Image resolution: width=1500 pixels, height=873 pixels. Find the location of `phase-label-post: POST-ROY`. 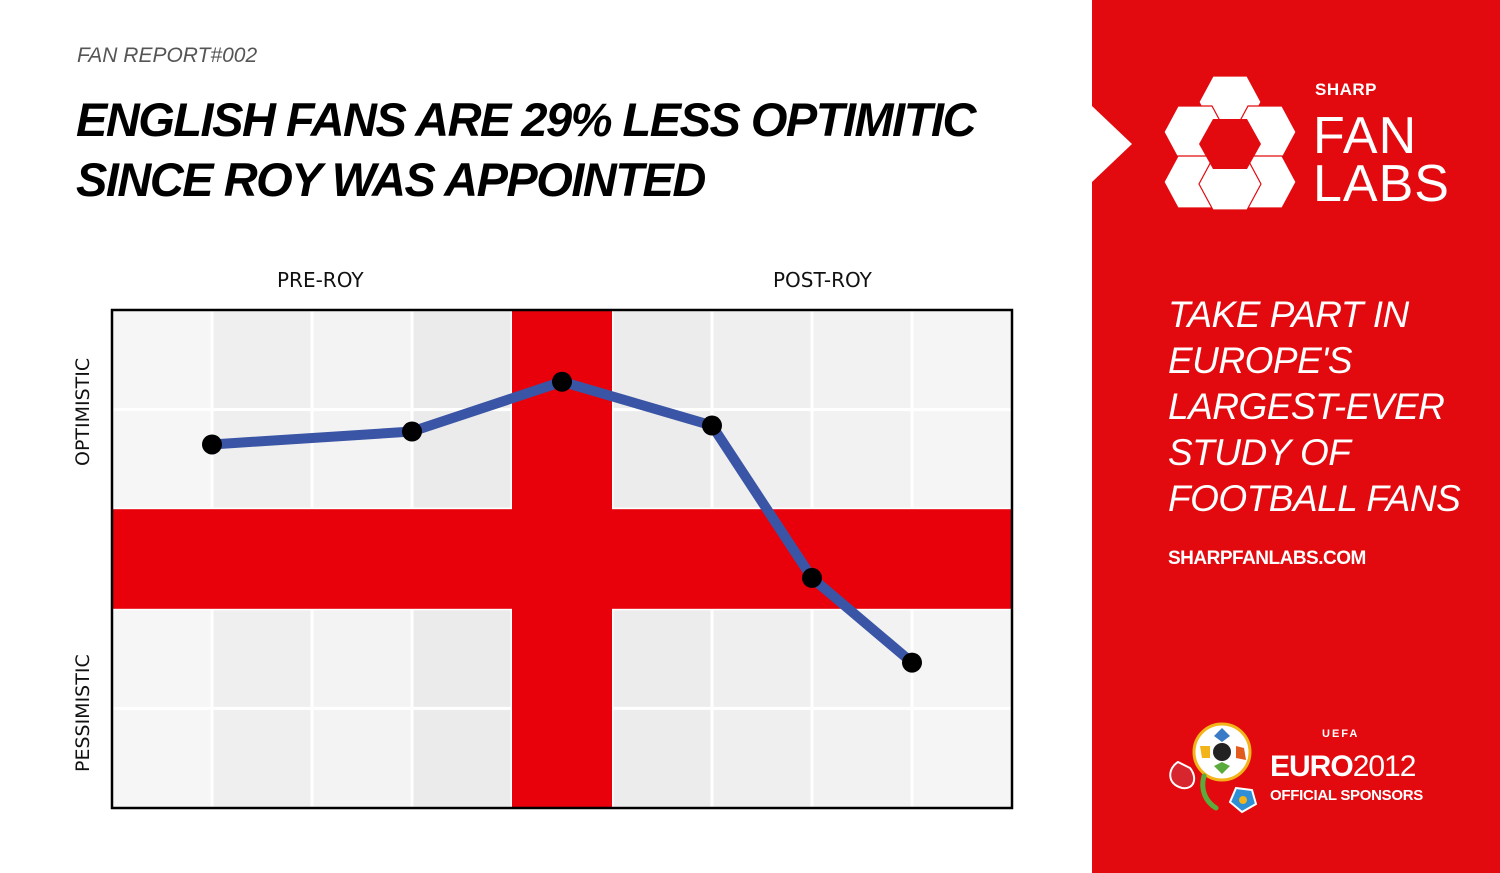

phase-label-post: POST-ROY is located at coordinates (822, 280).